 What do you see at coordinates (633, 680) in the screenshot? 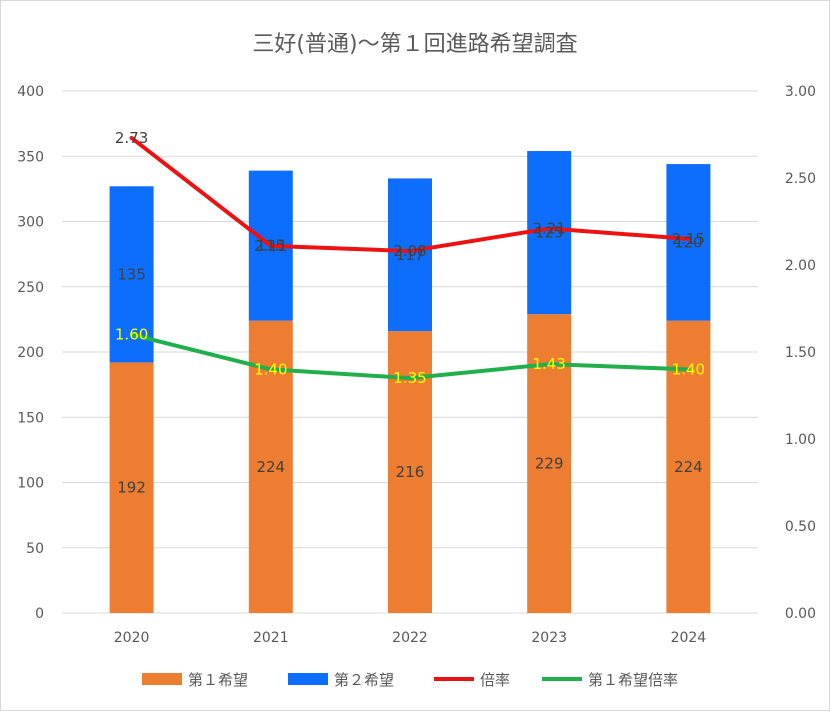
I see `legend-label: 第１希望倍率` at bounding box center [633, 680].